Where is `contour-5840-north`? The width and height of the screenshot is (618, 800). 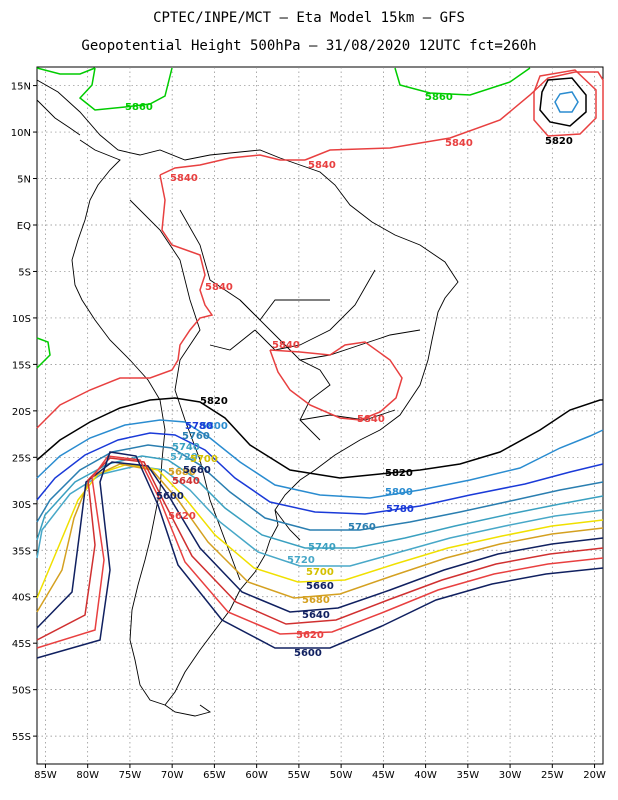
contour-5840-north is located at coordinates (232, 165).